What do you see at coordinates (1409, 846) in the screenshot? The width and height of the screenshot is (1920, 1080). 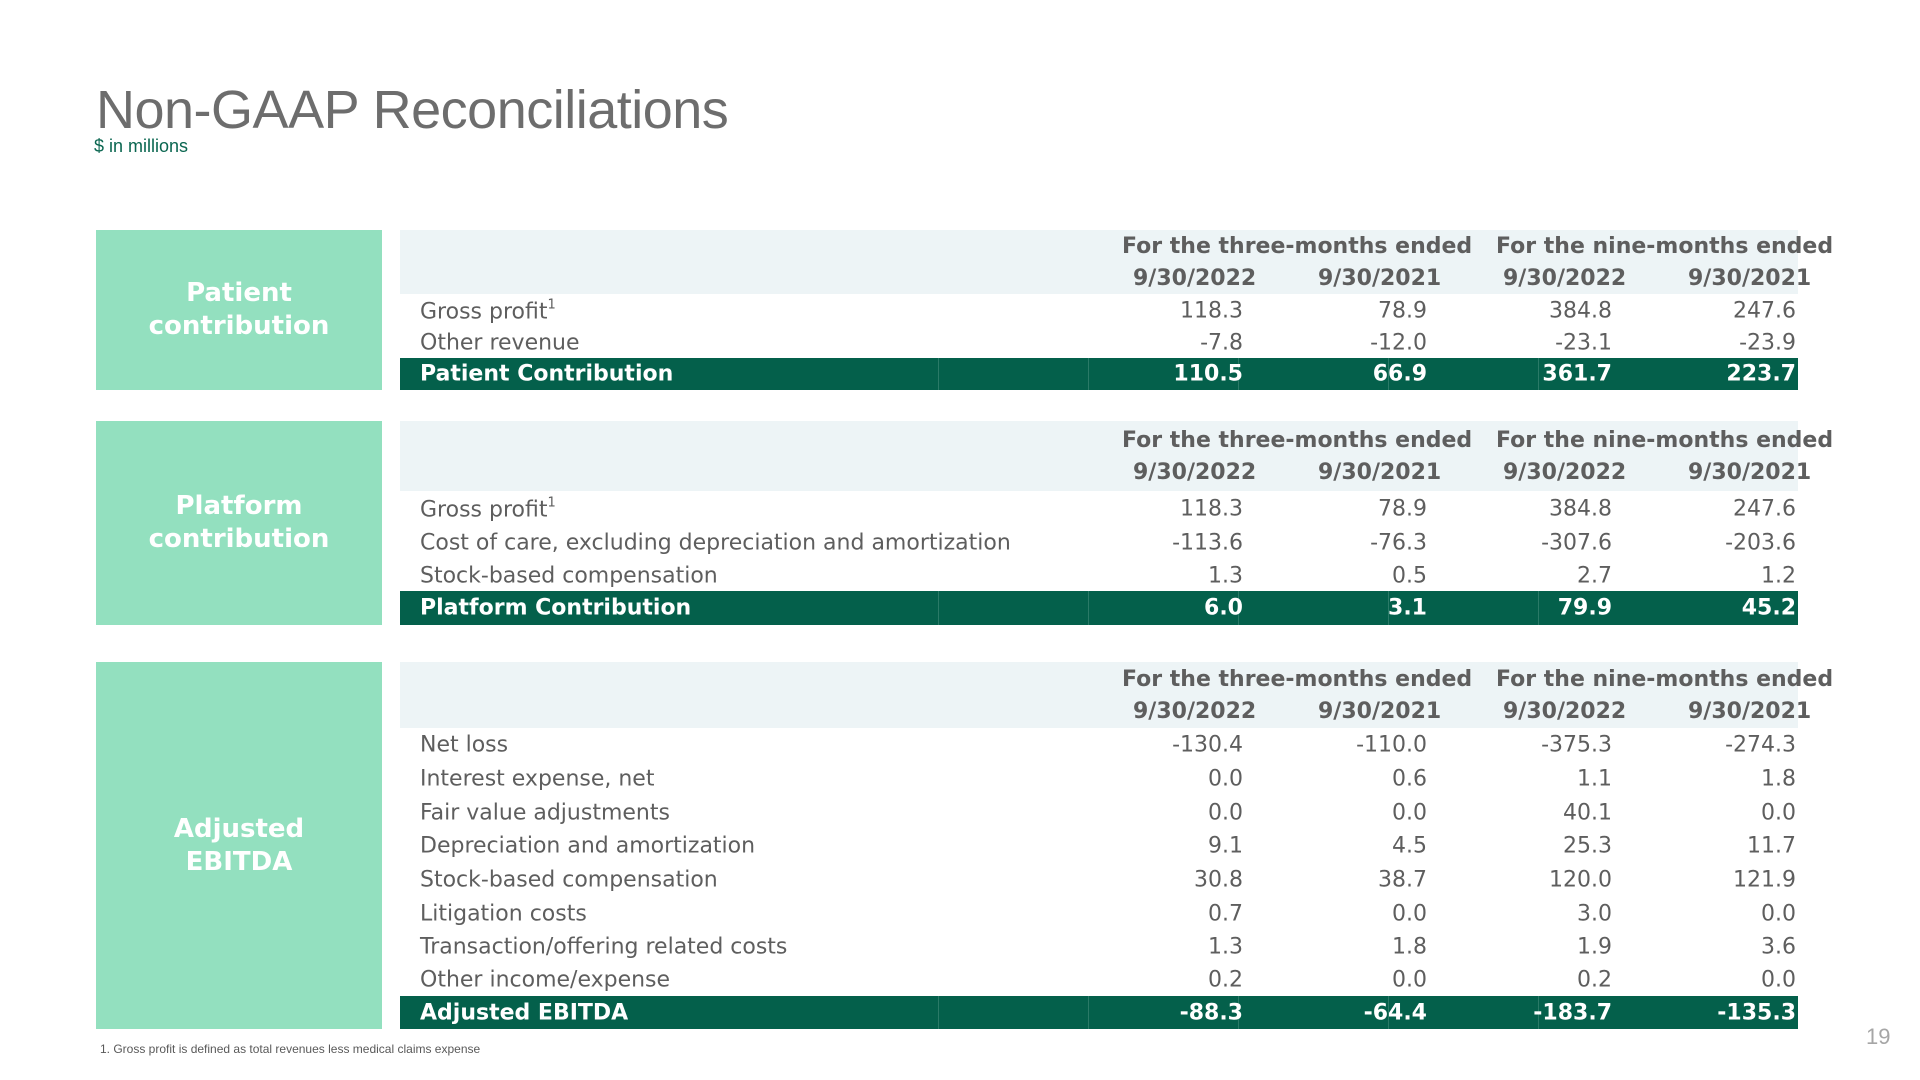 I see `value-cell: 4.5` at bounding box center [1409, 846].